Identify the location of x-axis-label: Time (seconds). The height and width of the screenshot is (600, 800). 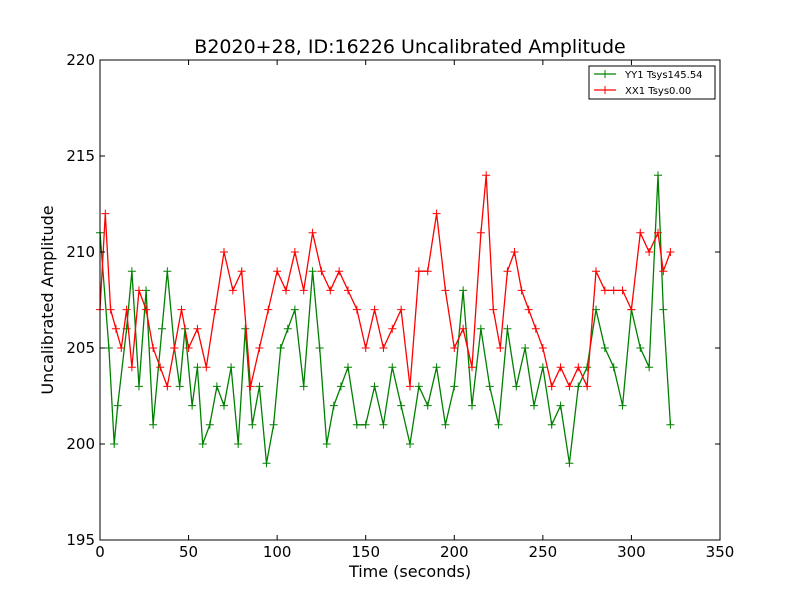
(409, 571).